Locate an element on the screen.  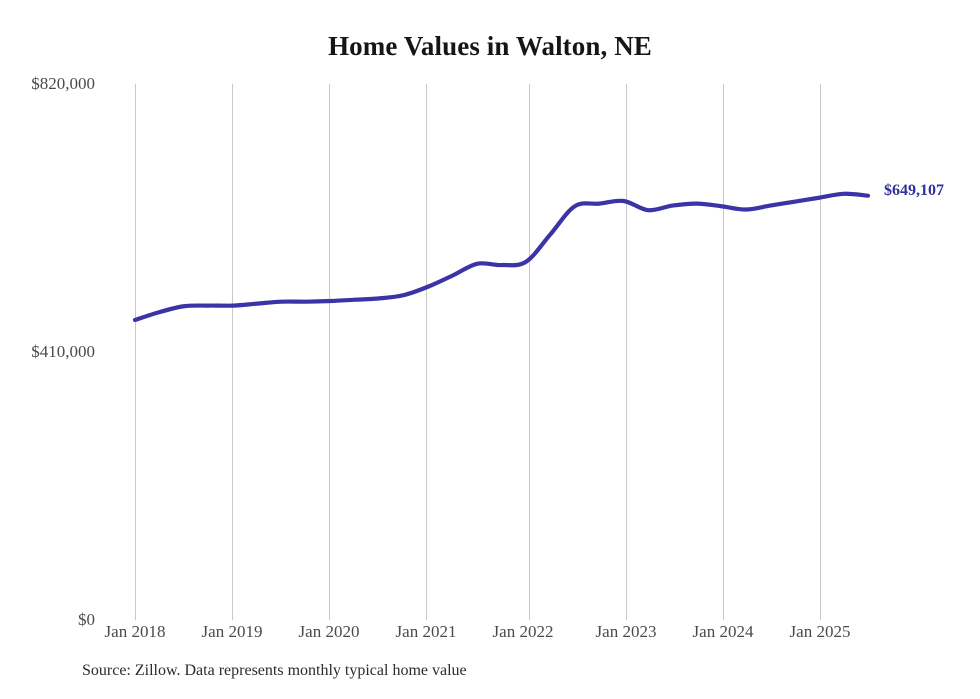
end-value-annotation: $649,107 is located at coordinates (914, 190).